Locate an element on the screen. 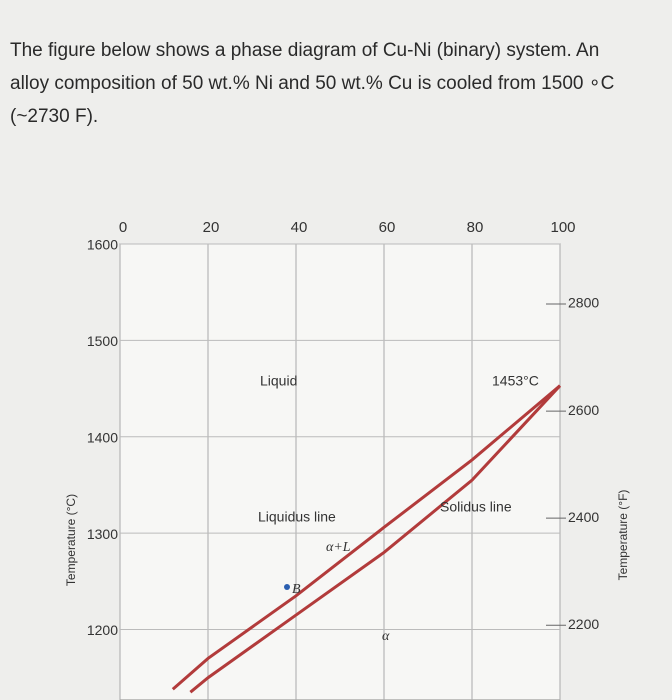 Image resolution: width=672 pixels, height=700 pixels. y2-axis-label: Temperature (°F) is located at coordinates (623, 535).